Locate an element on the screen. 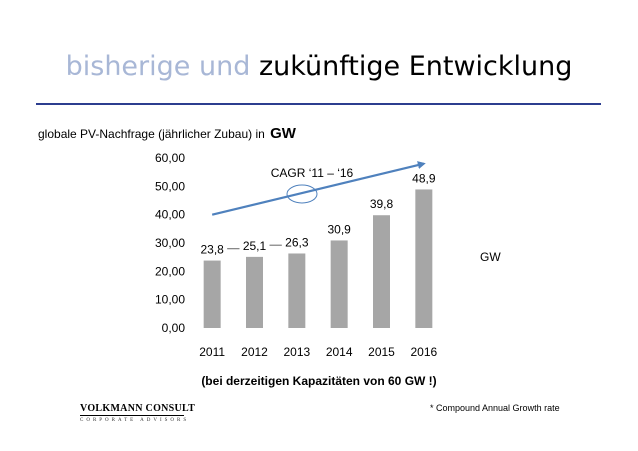  x-axis: 2011 2012 2013 2014 2015 2016 is located at coordinates (318, 352).